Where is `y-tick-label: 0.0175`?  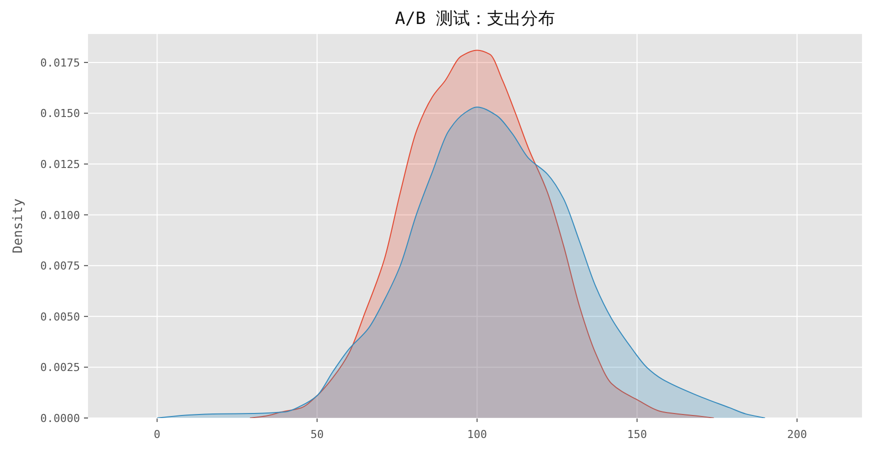
y-tick-label: 0.0175 is located at coordinates (60, 63).